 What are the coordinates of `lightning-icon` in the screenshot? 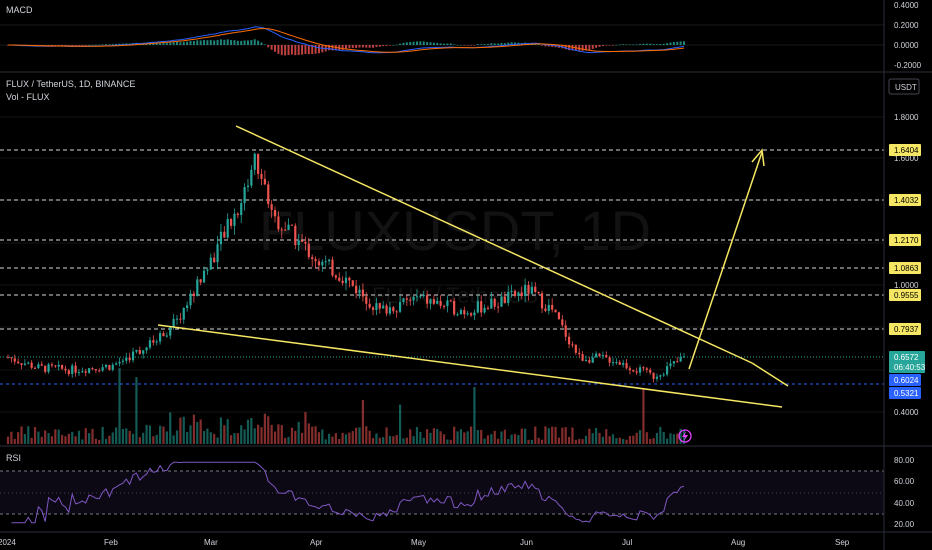 It's located at (685, 436).